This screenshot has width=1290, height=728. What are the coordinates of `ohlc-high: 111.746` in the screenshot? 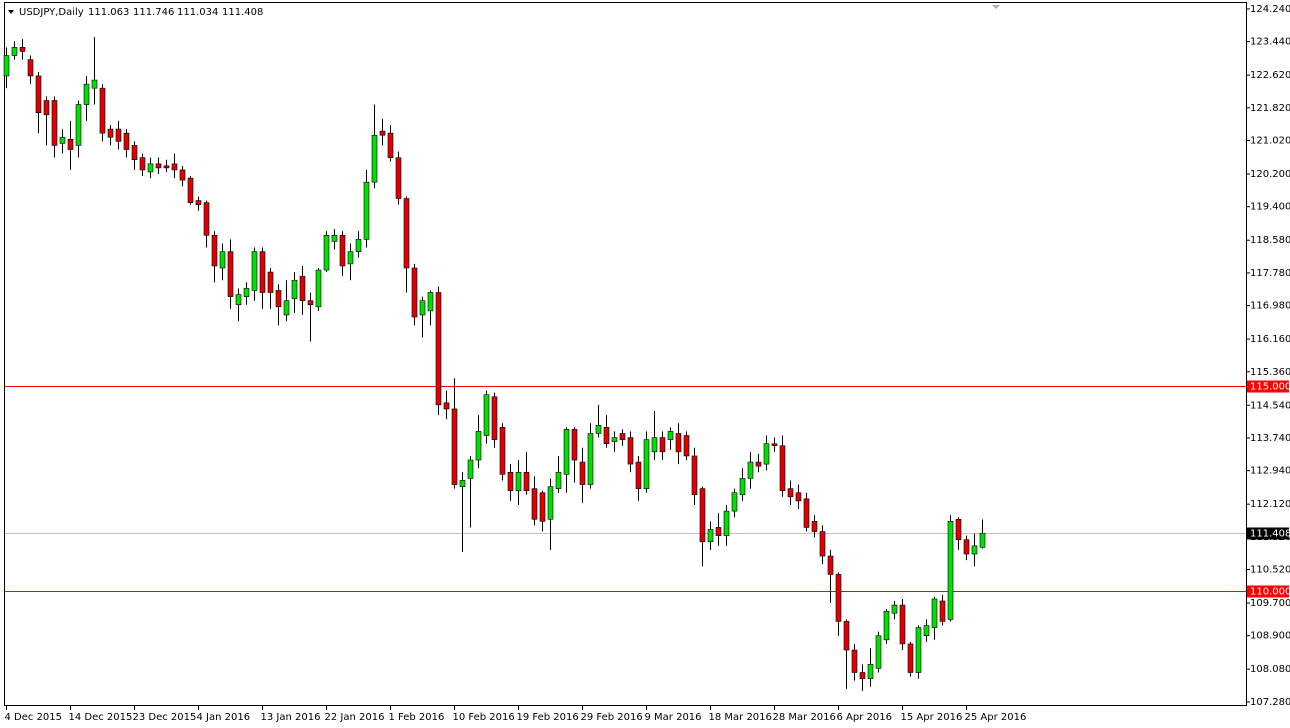 It's located at (153, 12).